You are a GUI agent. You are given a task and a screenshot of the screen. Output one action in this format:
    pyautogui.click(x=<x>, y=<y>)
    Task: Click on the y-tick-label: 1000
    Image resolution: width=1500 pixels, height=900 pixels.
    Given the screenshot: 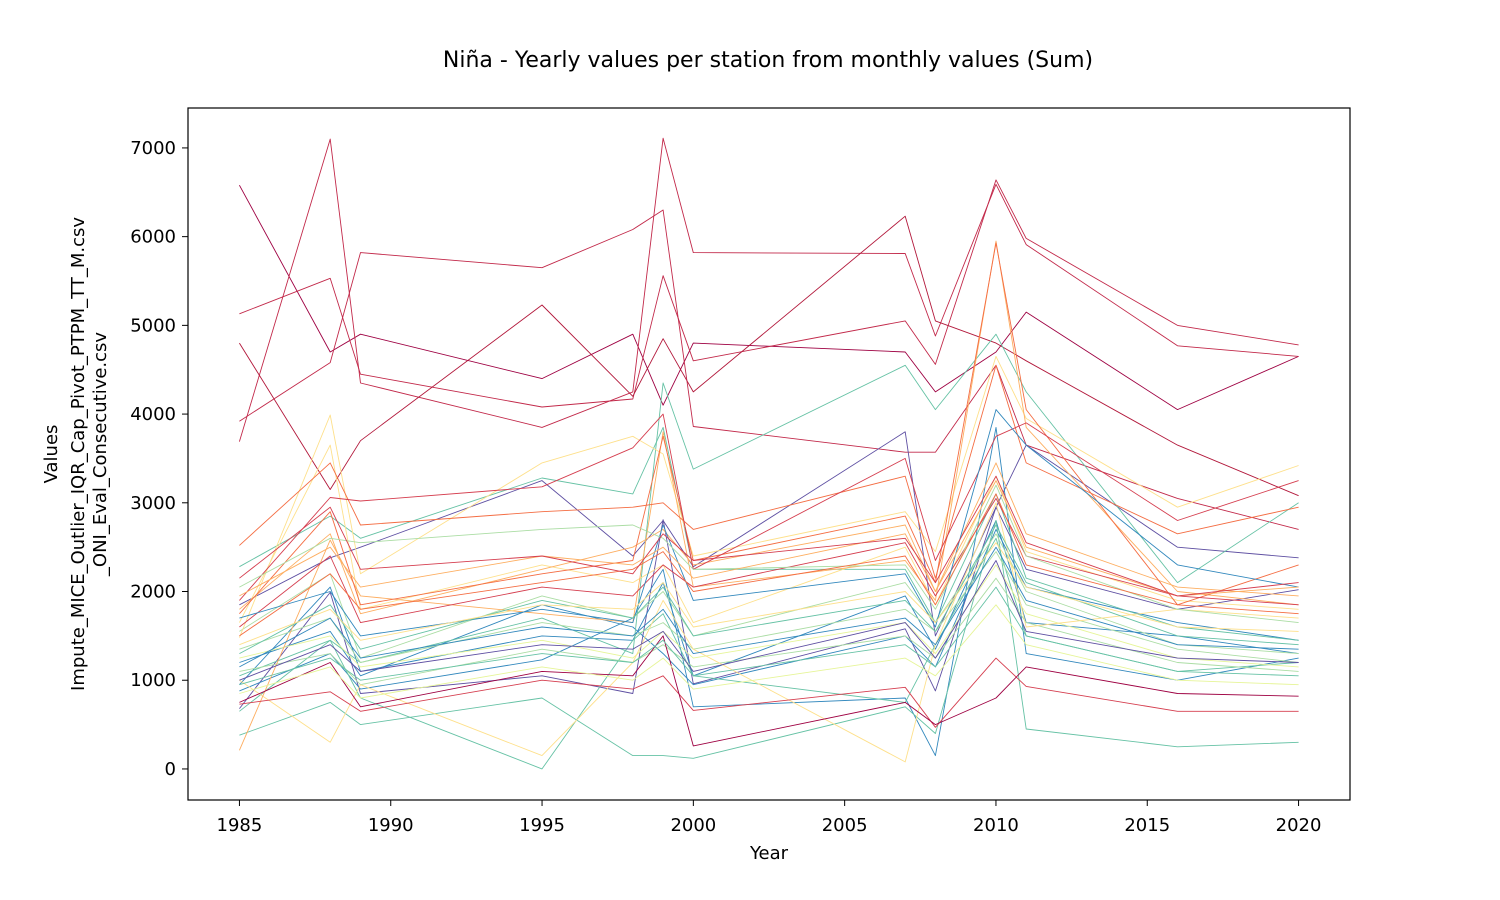 What is the action you would take?
    pyautogui.click(x=153, y=680)
    